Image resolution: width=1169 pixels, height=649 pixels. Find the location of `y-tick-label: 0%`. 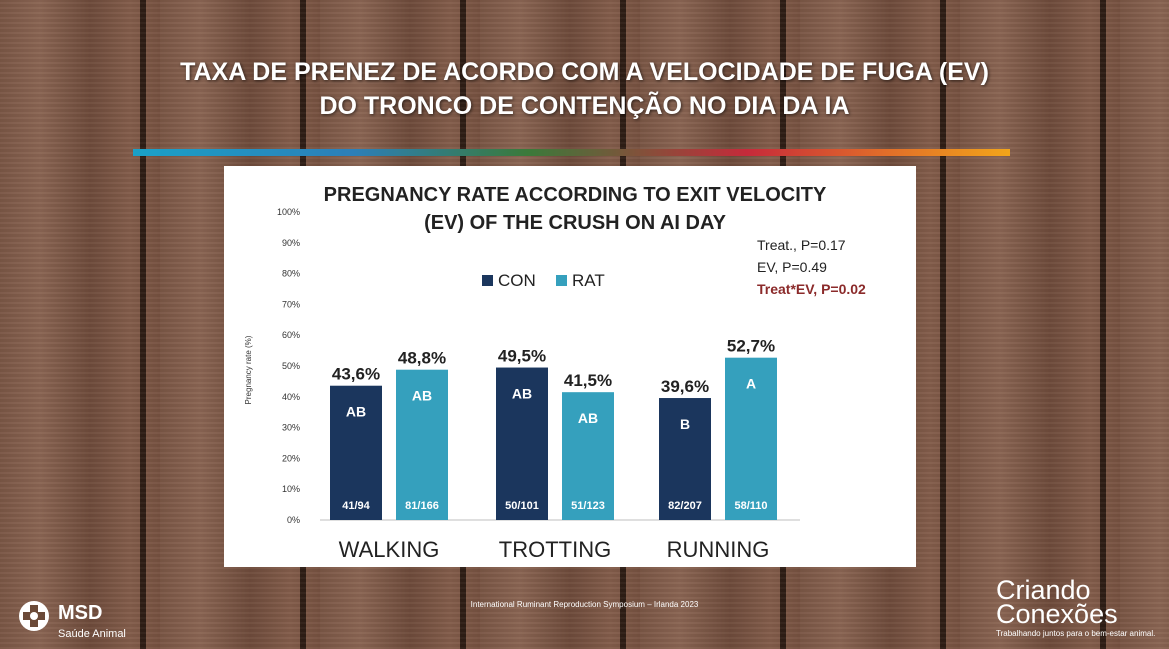

y-tick-label: 0% is located at coordinates (293, 520).